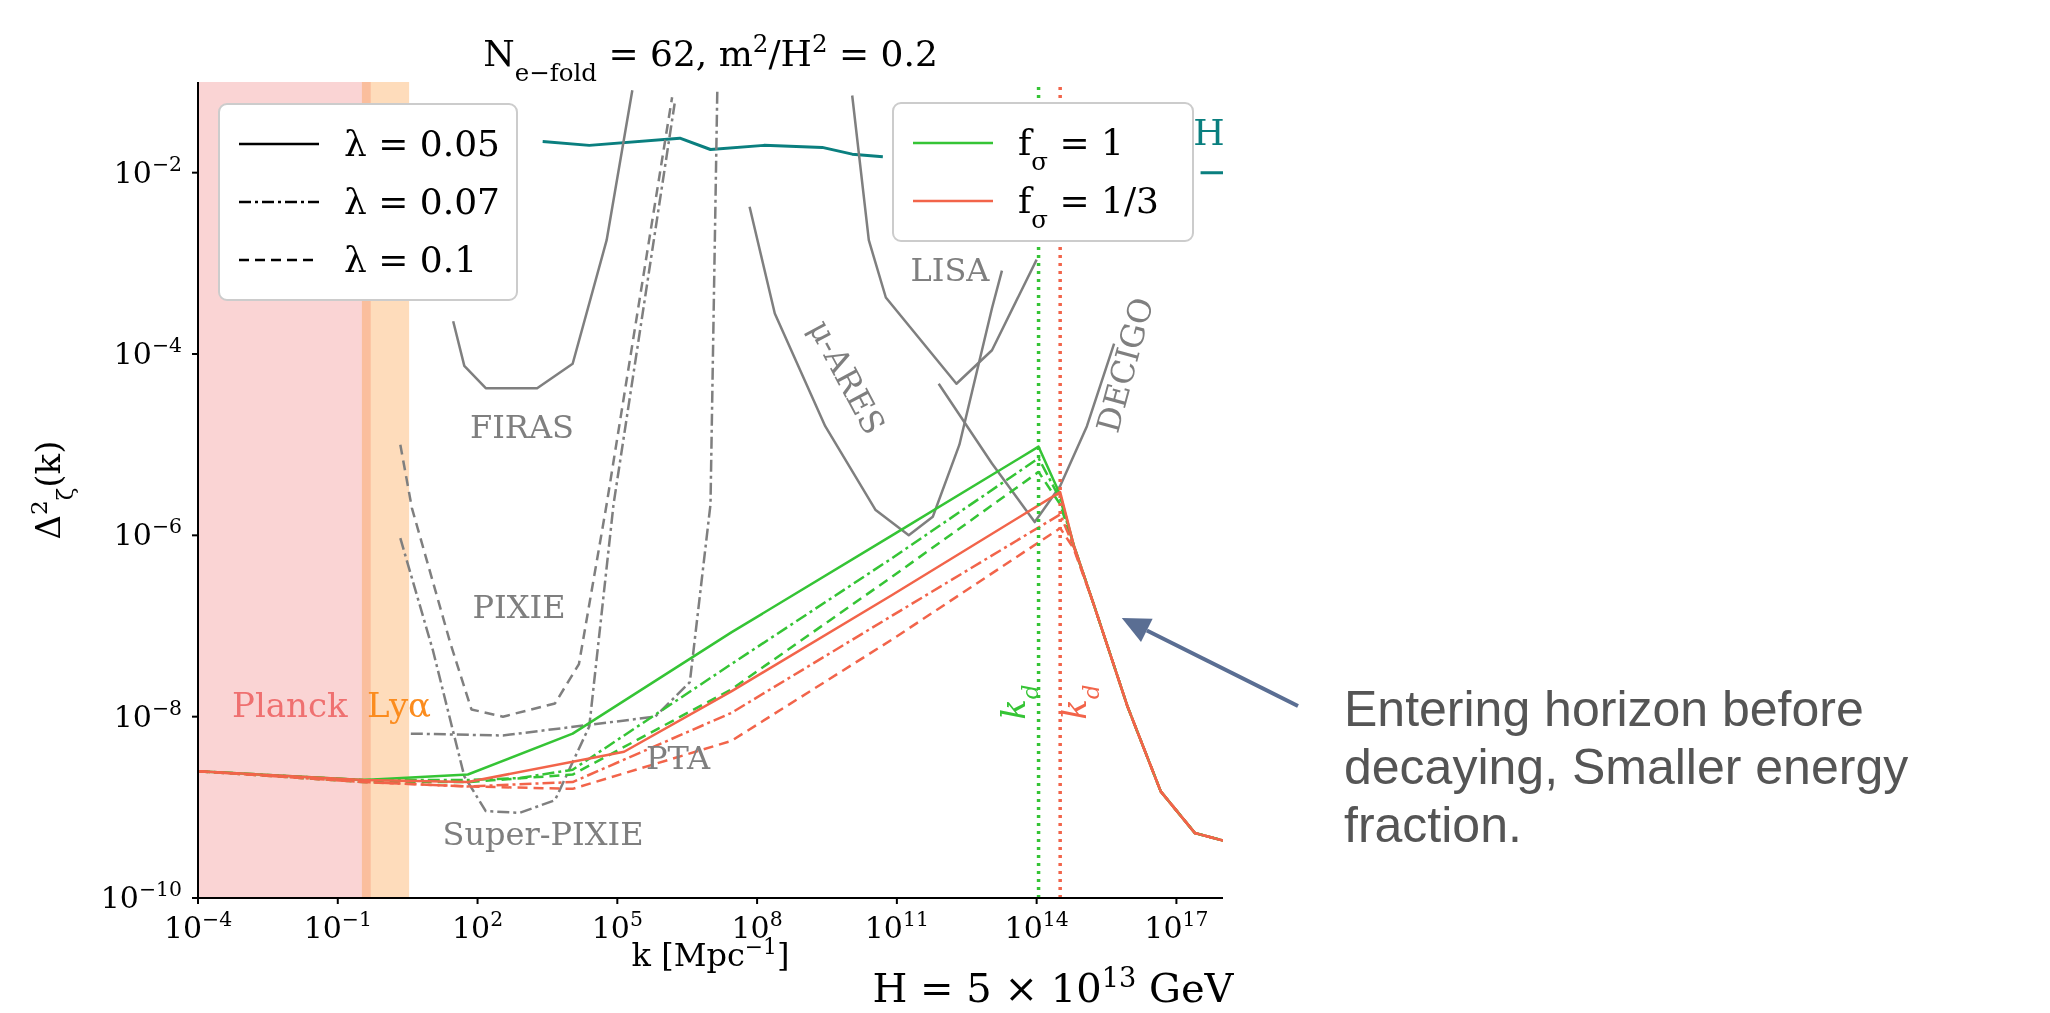 The width and height of the screenshot is (2050, 1013). What do you see at coordinates (147, 533) in the screenshot?
I see `y-tick-label: 10$^{−6}$` at bounding box center [147, 533].